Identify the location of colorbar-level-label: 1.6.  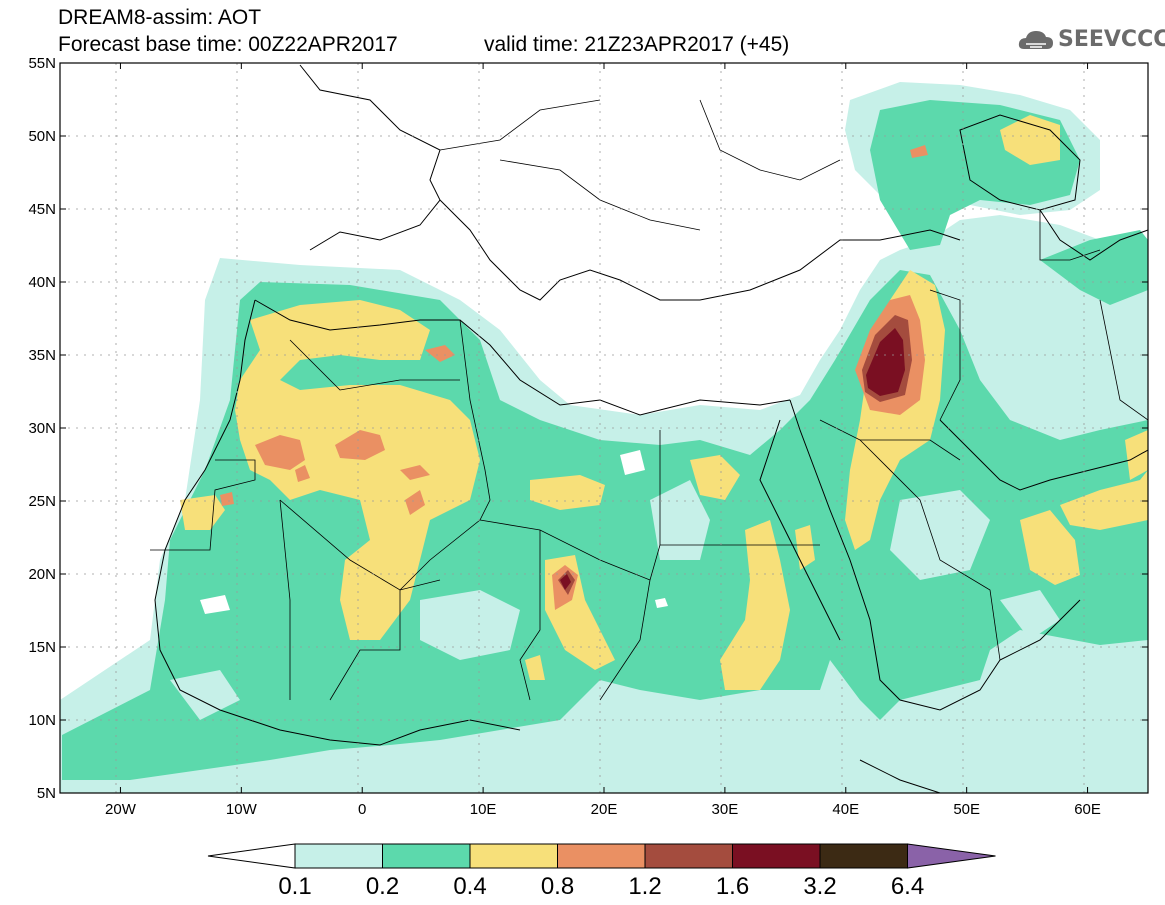
(732, 886).